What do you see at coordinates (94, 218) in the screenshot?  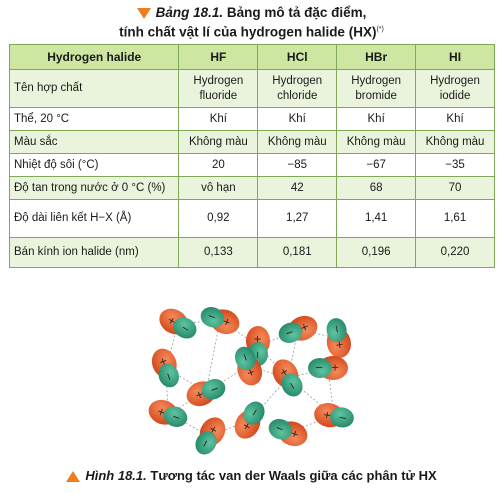 I see `row-label: Độ dài liên kết H−X (Å)` at bounding box center [94, 218].